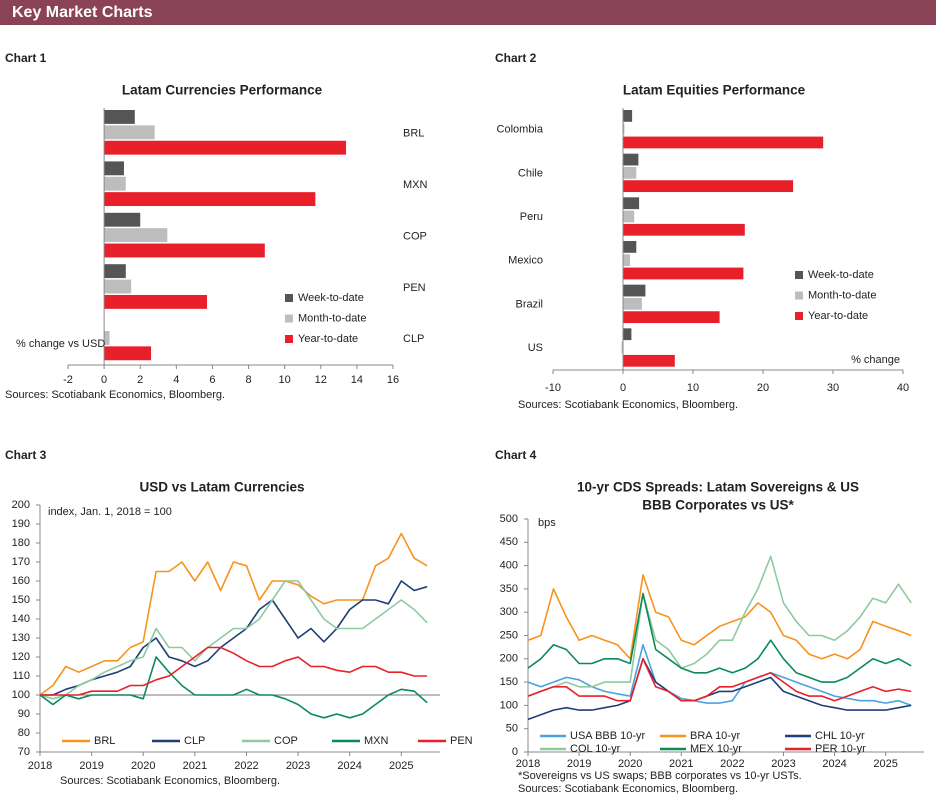 The height and width of the screenshot is (796, 936). Describe the element at coordinates (212, 380) in the screenshot. I see `x-tick-label: 6` at that location.